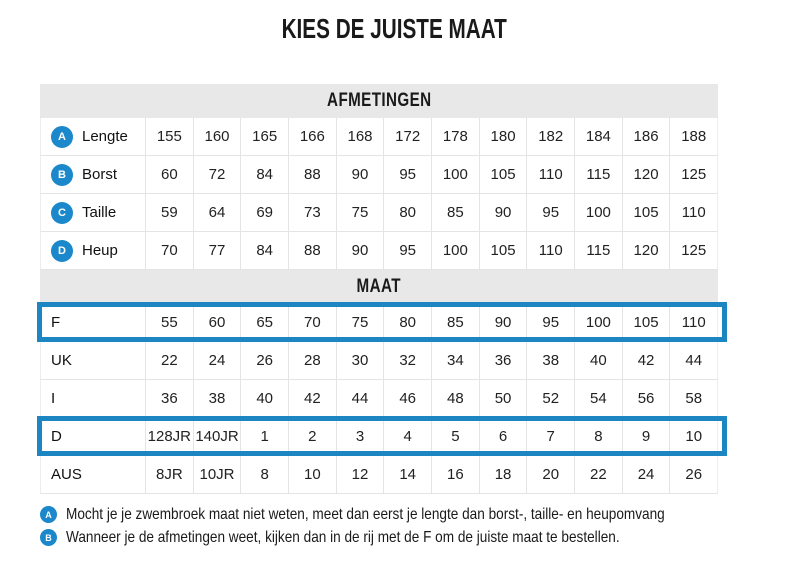 The width and height of the screenshot is (789, 561). What do you see at coordinates (93, 360) in the screenshot?
I see `row-label-cell: UK` at bounding box center [93, 360].